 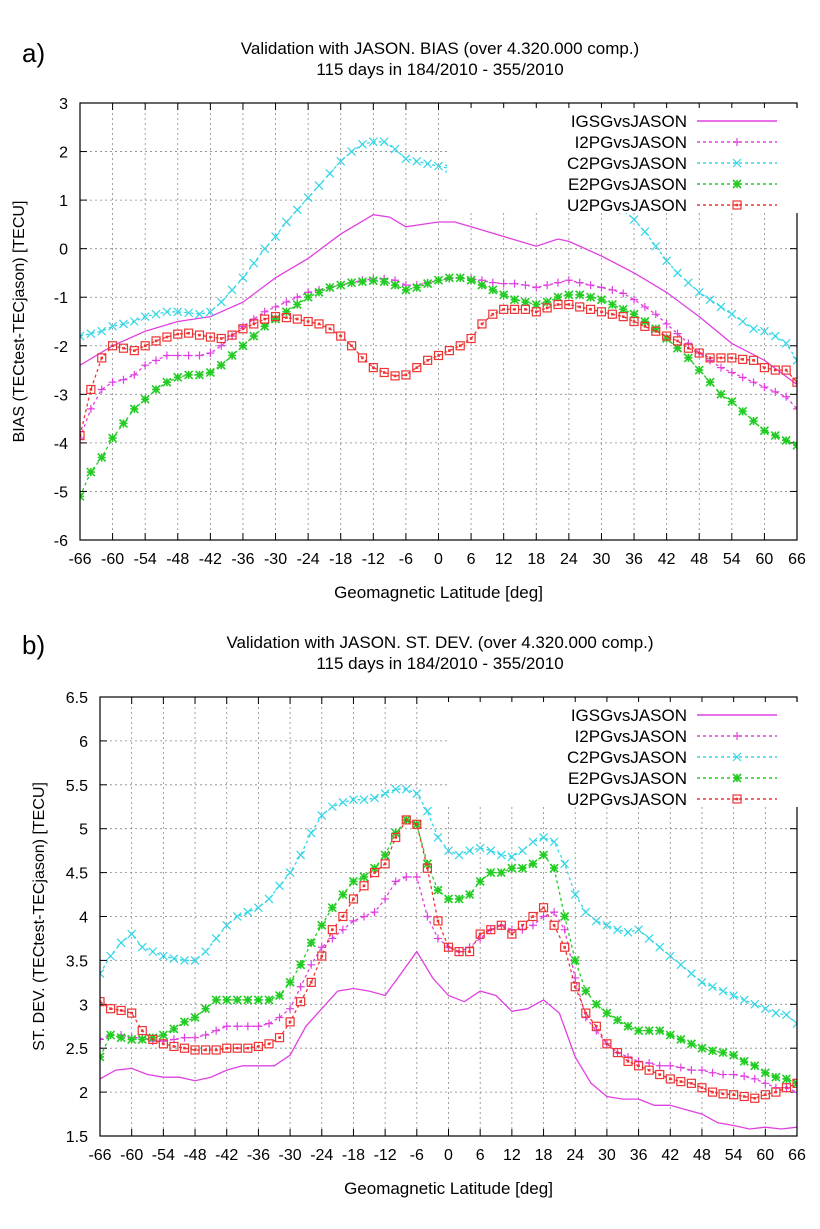 What do you see at coordinates (737, 205) in the screenshot?
I see `legend-marker-dot` at bounding box center [737, 205].